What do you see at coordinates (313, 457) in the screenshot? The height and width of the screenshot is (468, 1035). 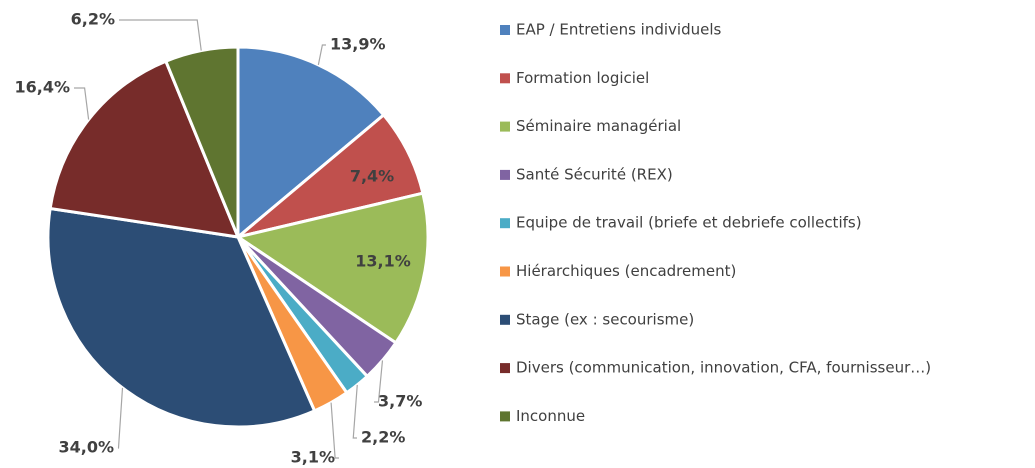 I see `data-label: 3,1%` at bounding box center [313, 457].